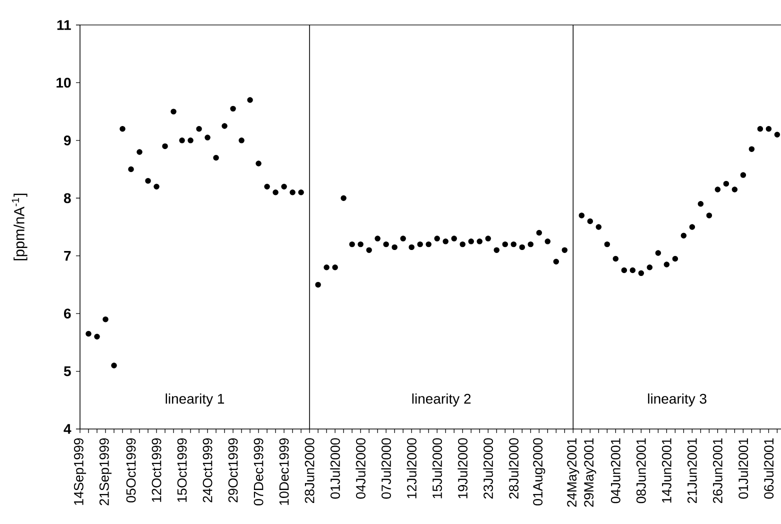 Image resolution: width=781 pixels, height=524 pixels. I want to click on x-tick-label: 05Oct1999, so click(131, 470).